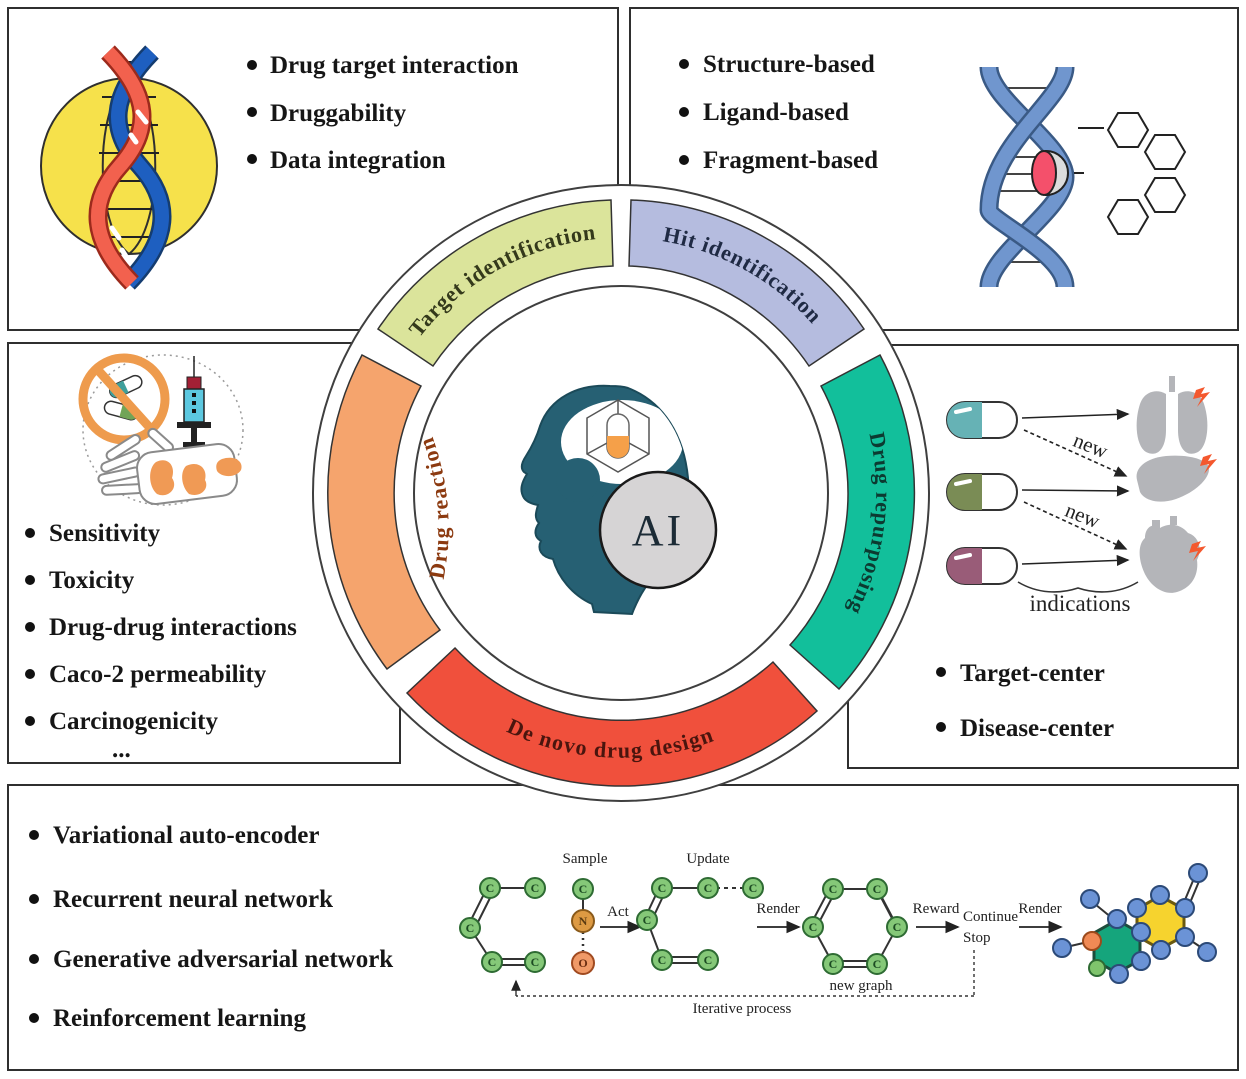 Image resolution: width=1246 pixels, height=1079 pixels. I want to click on arrow-capsule2-liver, so click(1075, 491).